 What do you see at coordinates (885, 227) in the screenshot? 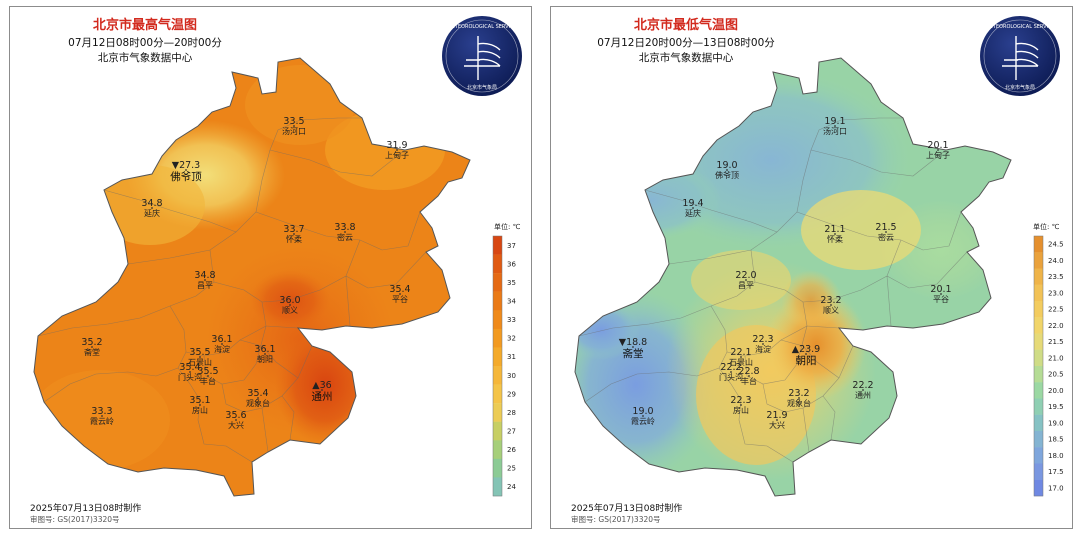
I see `station-value: 21.5` at bounding box center [885, 227].